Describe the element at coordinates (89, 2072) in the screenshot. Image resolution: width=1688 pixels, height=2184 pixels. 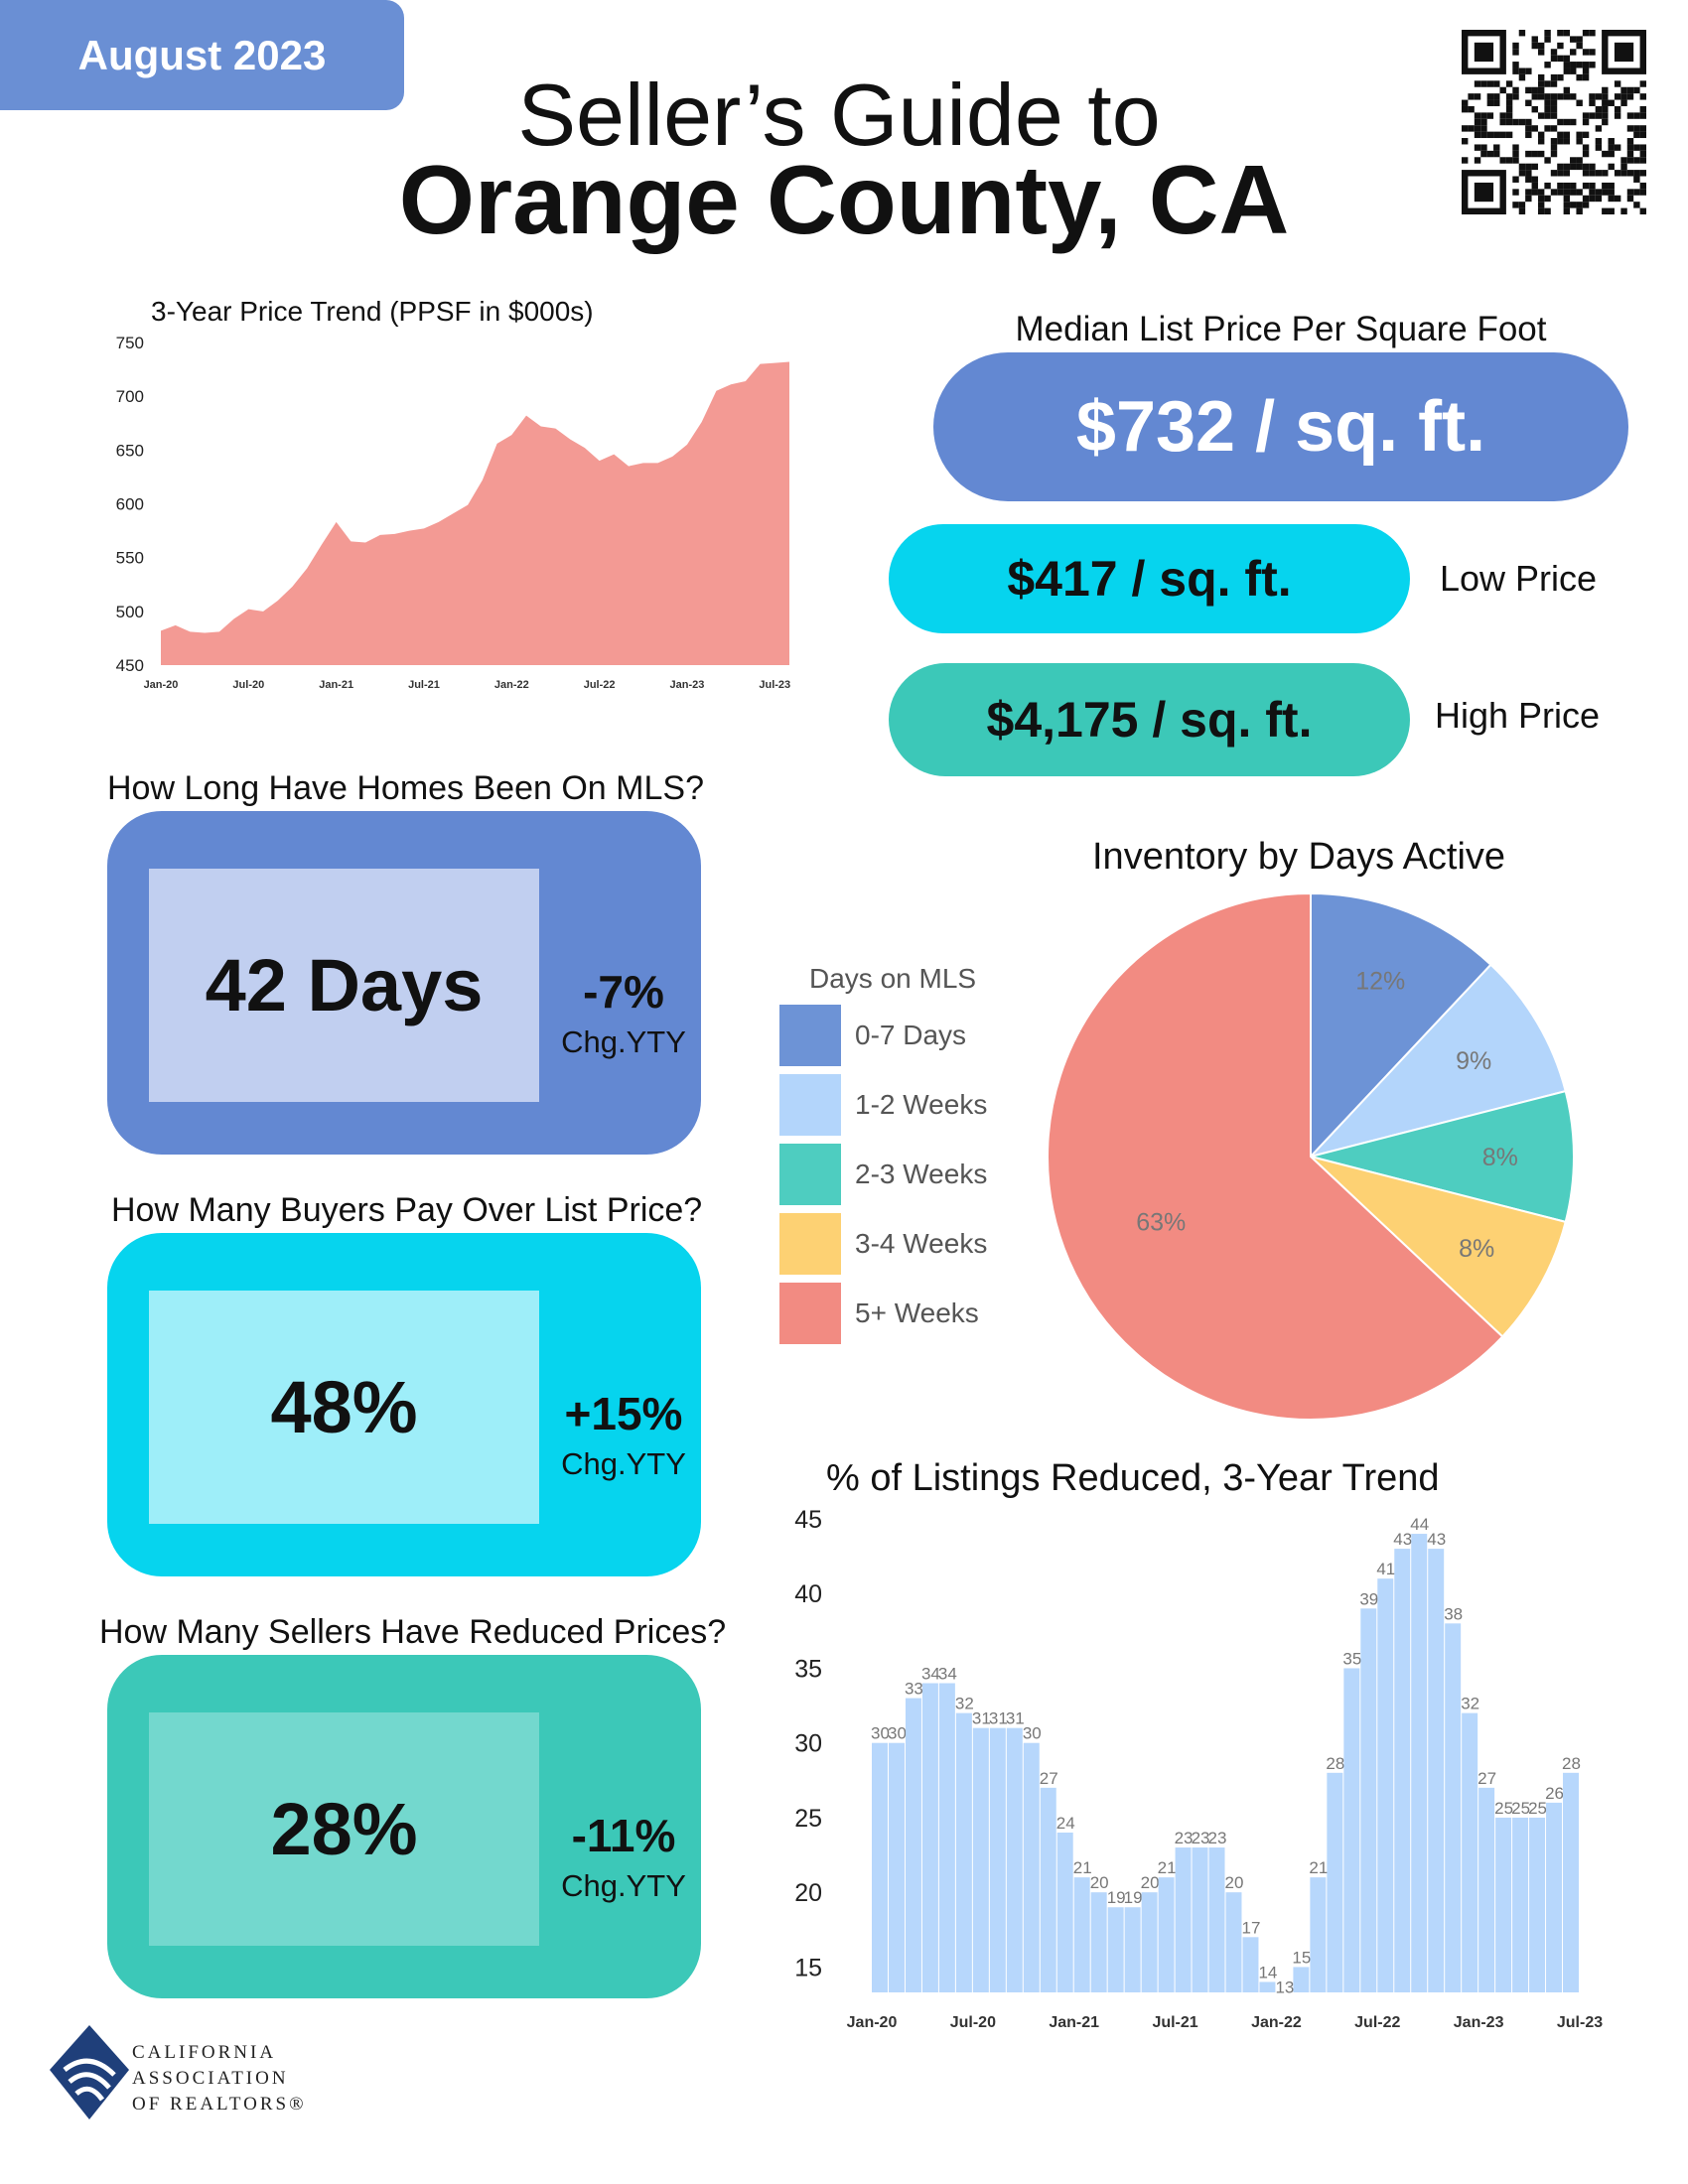
I see `car-logo-icon` at that location.